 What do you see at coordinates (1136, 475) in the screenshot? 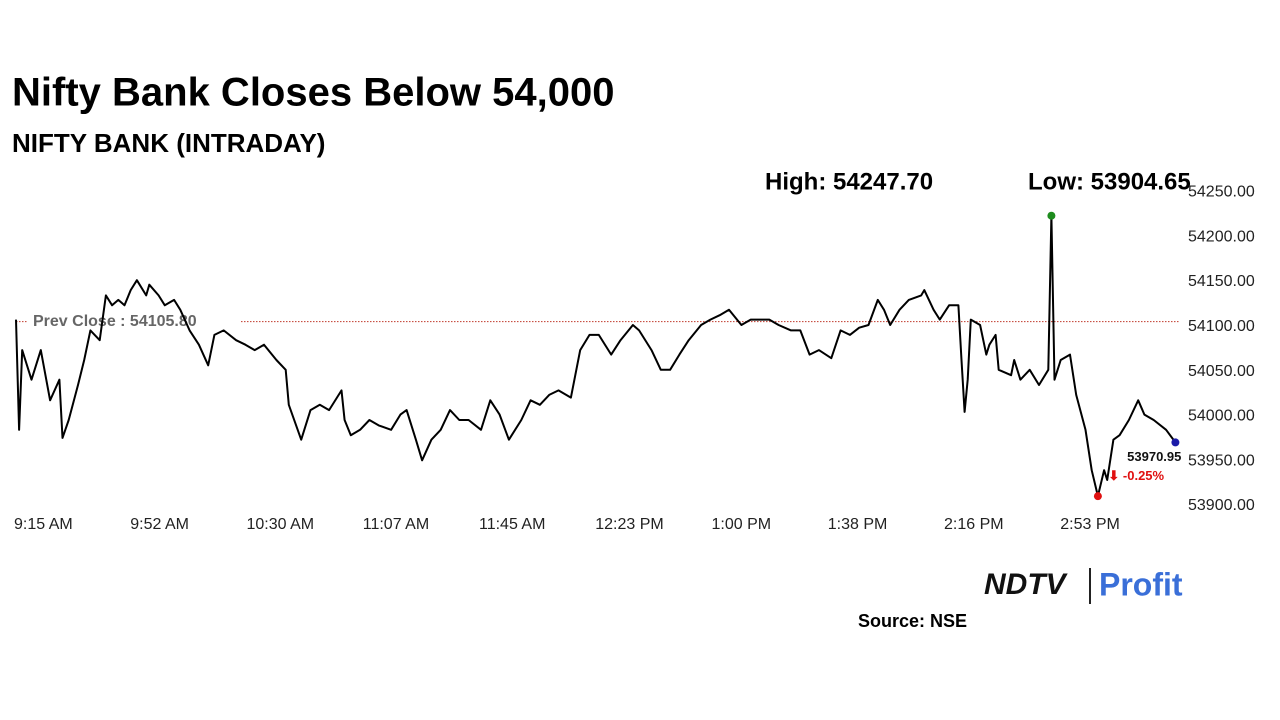
I see `change-label: ⬇ -0.25%` at bounding box center [1136, 475].